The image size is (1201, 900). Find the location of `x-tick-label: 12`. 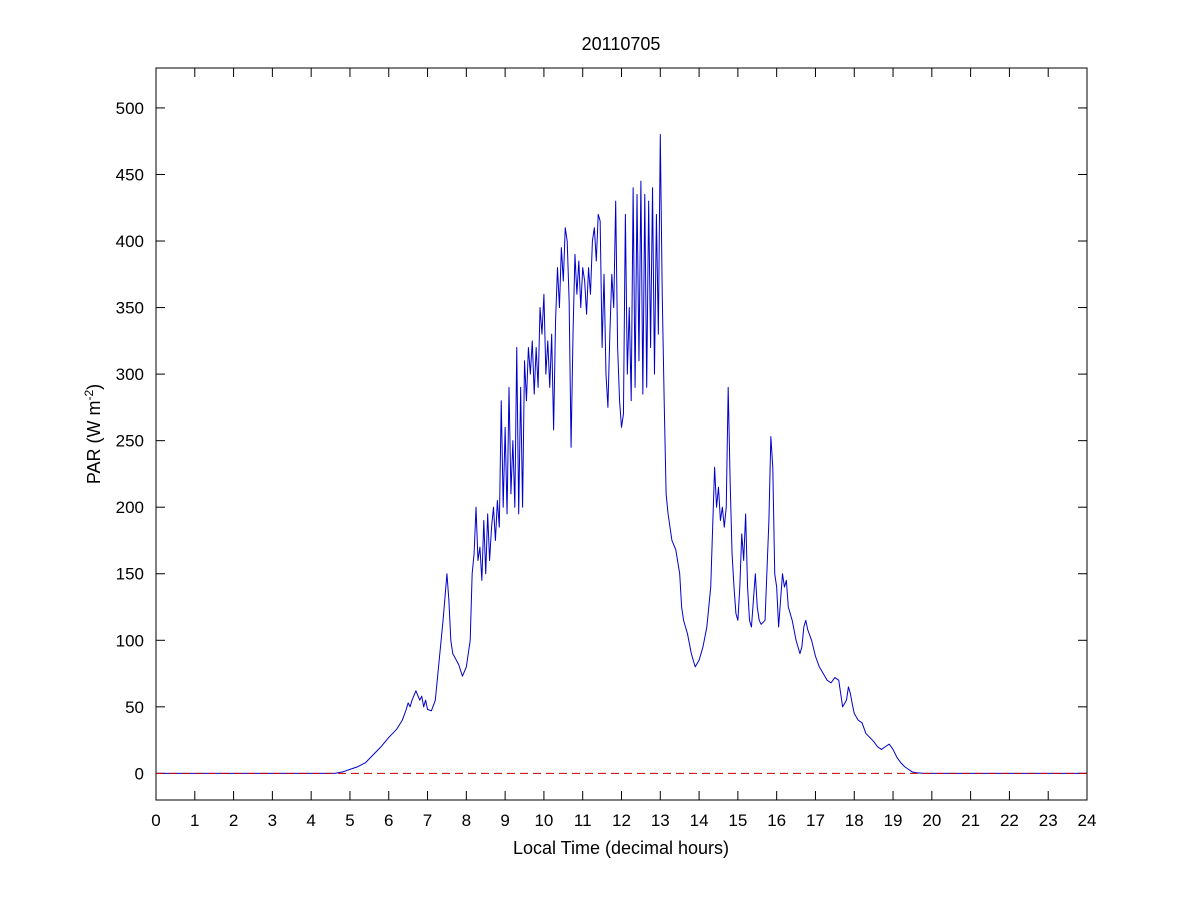

x-tick-label: 12 is located at coordinates (621, 820).